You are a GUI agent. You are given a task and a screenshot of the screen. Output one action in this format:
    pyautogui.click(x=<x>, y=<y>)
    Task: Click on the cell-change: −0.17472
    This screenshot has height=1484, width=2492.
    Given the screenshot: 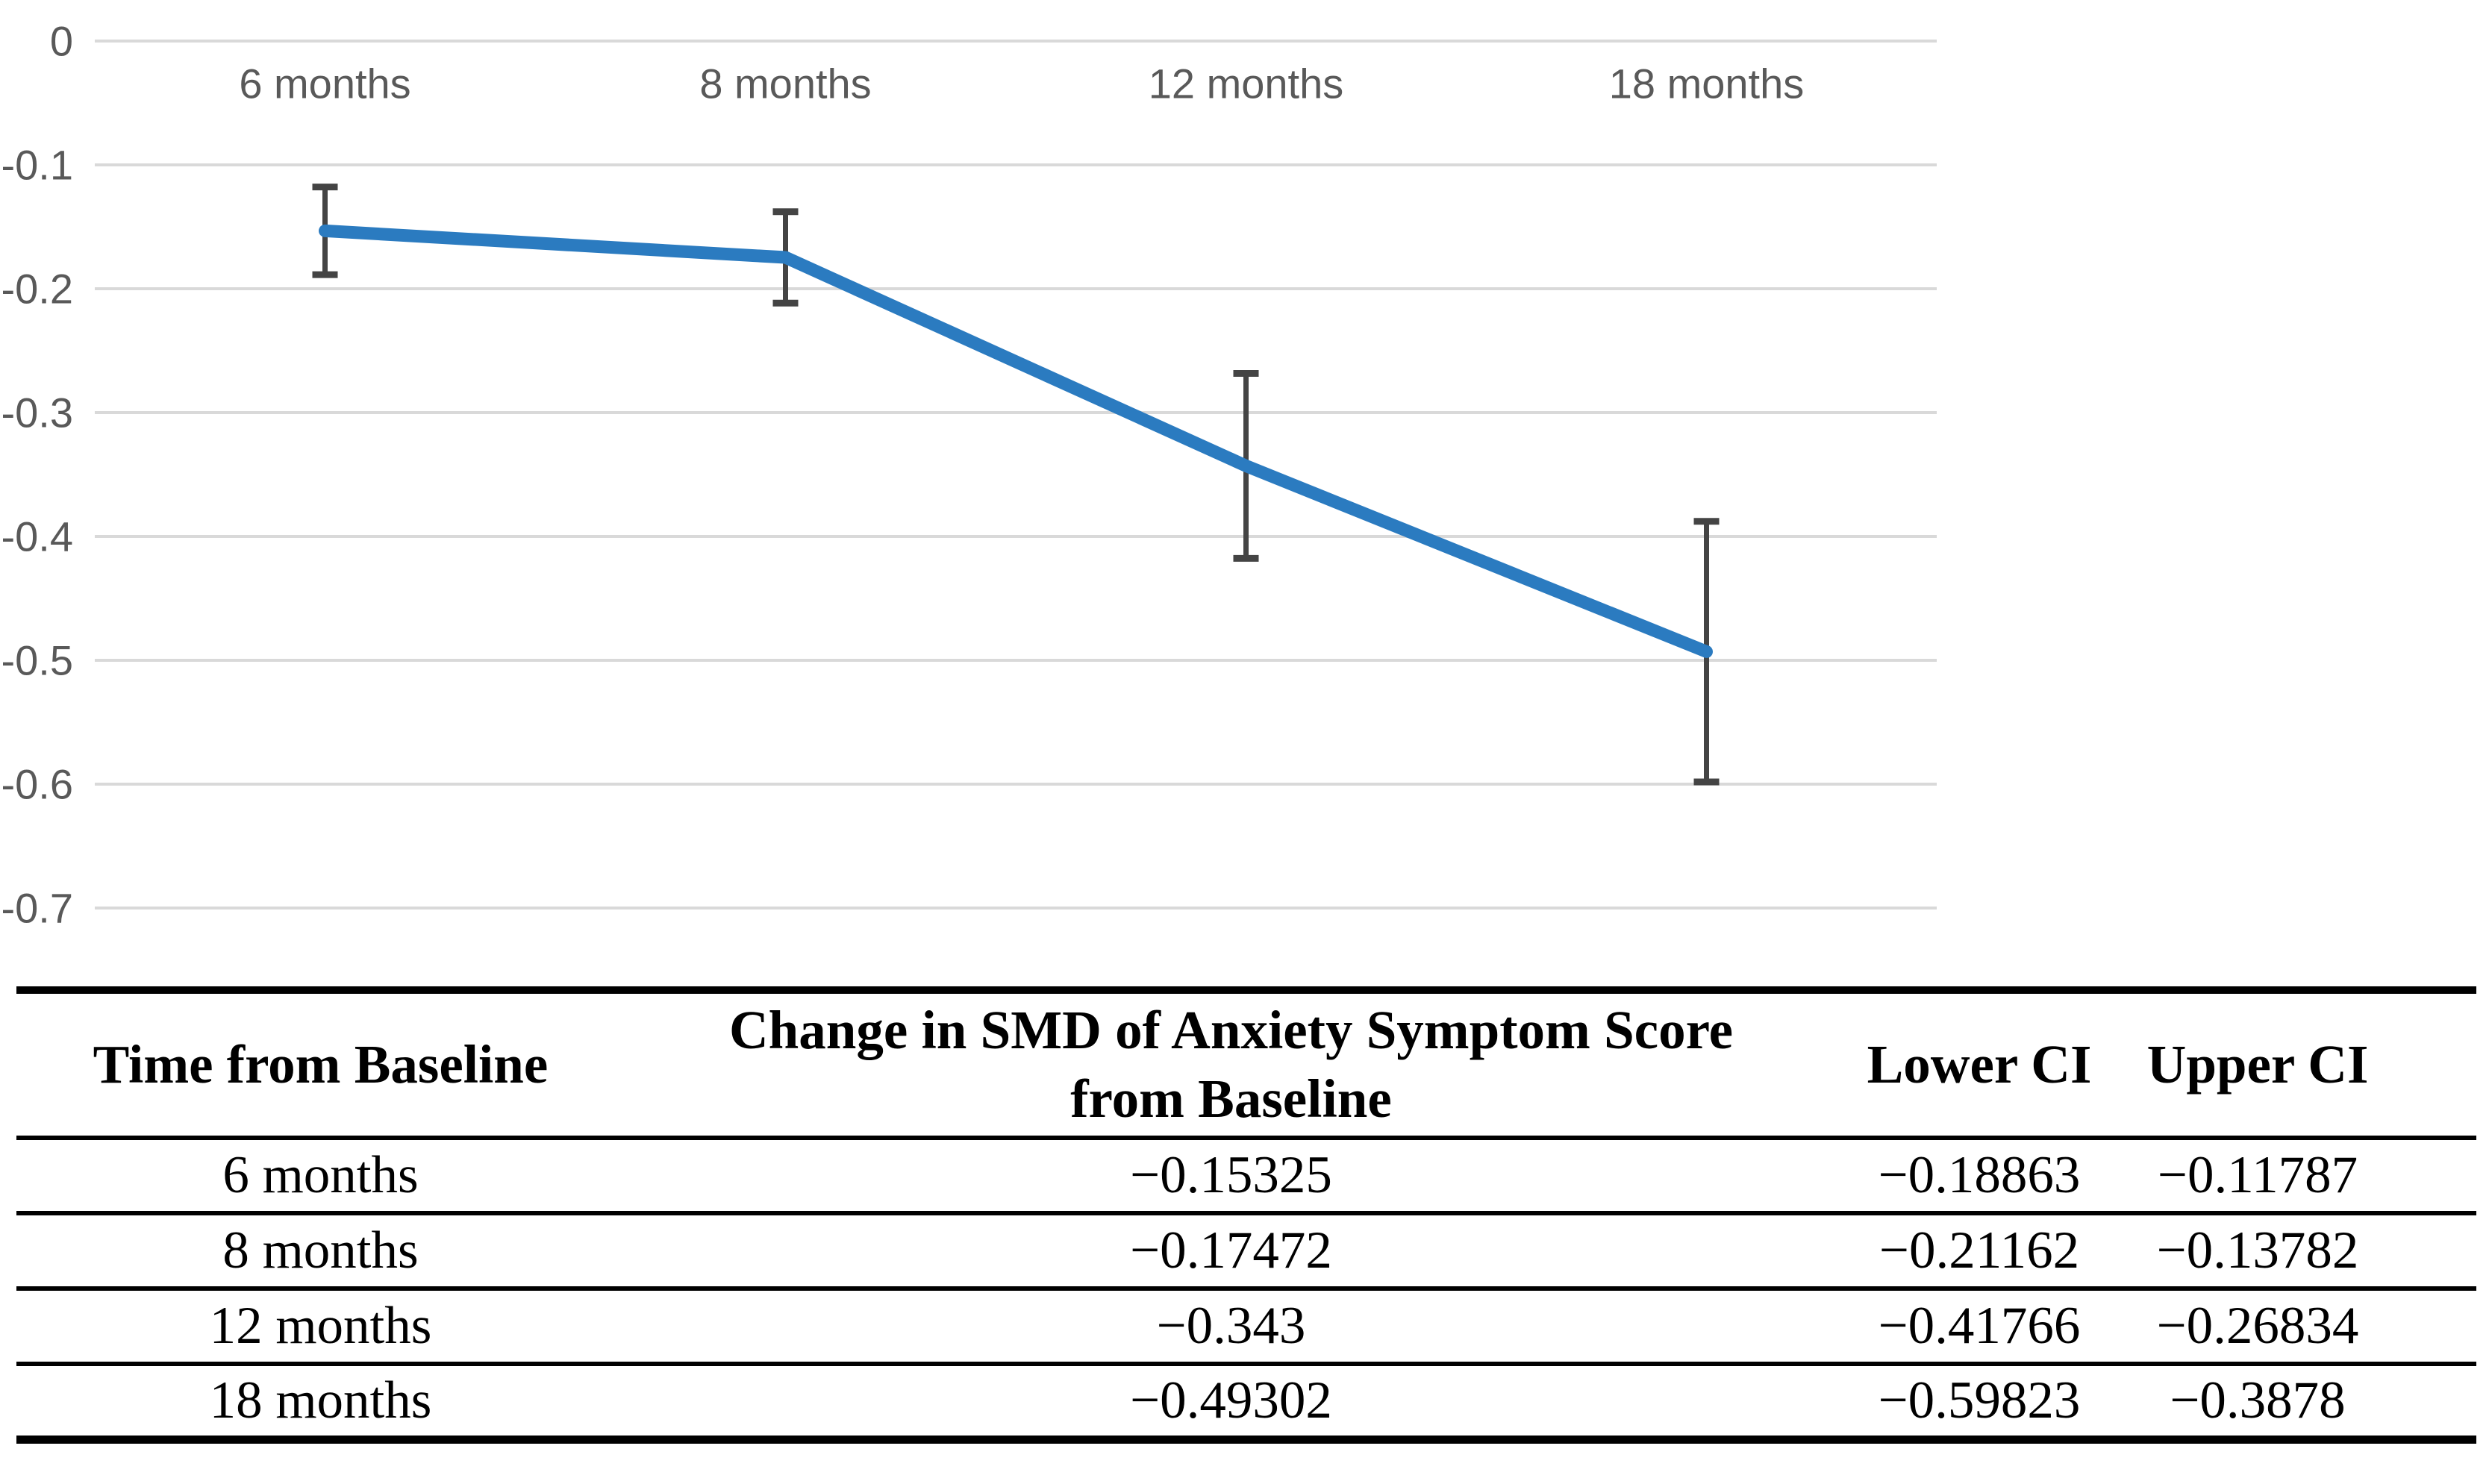 What is the action you would take?
    pyautogui.click(x=1231, y=1250)
    